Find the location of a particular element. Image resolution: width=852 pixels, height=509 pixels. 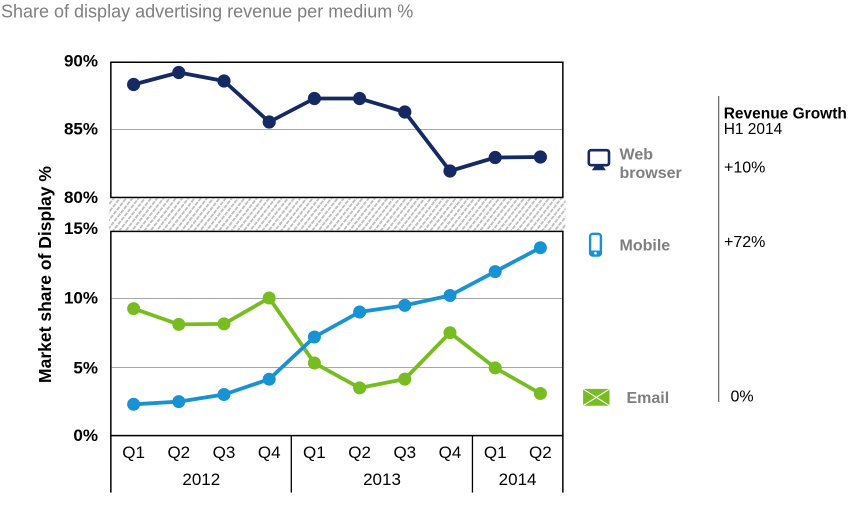

svg-text: 85% is located at coordinates (81, 129).